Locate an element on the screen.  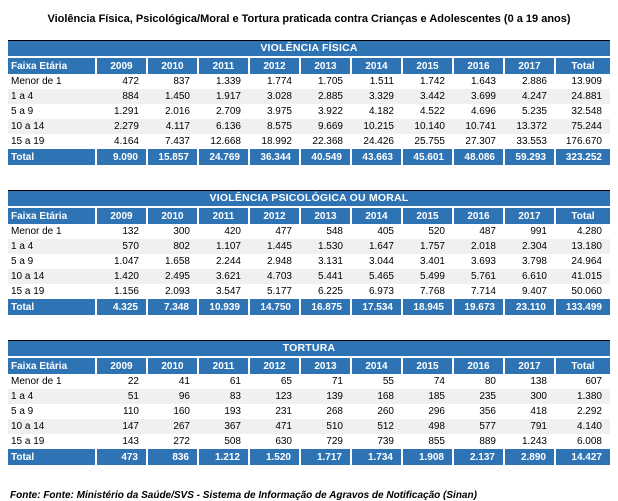
age-band-label: 10 a 14 is located at coordinates (52, 126).